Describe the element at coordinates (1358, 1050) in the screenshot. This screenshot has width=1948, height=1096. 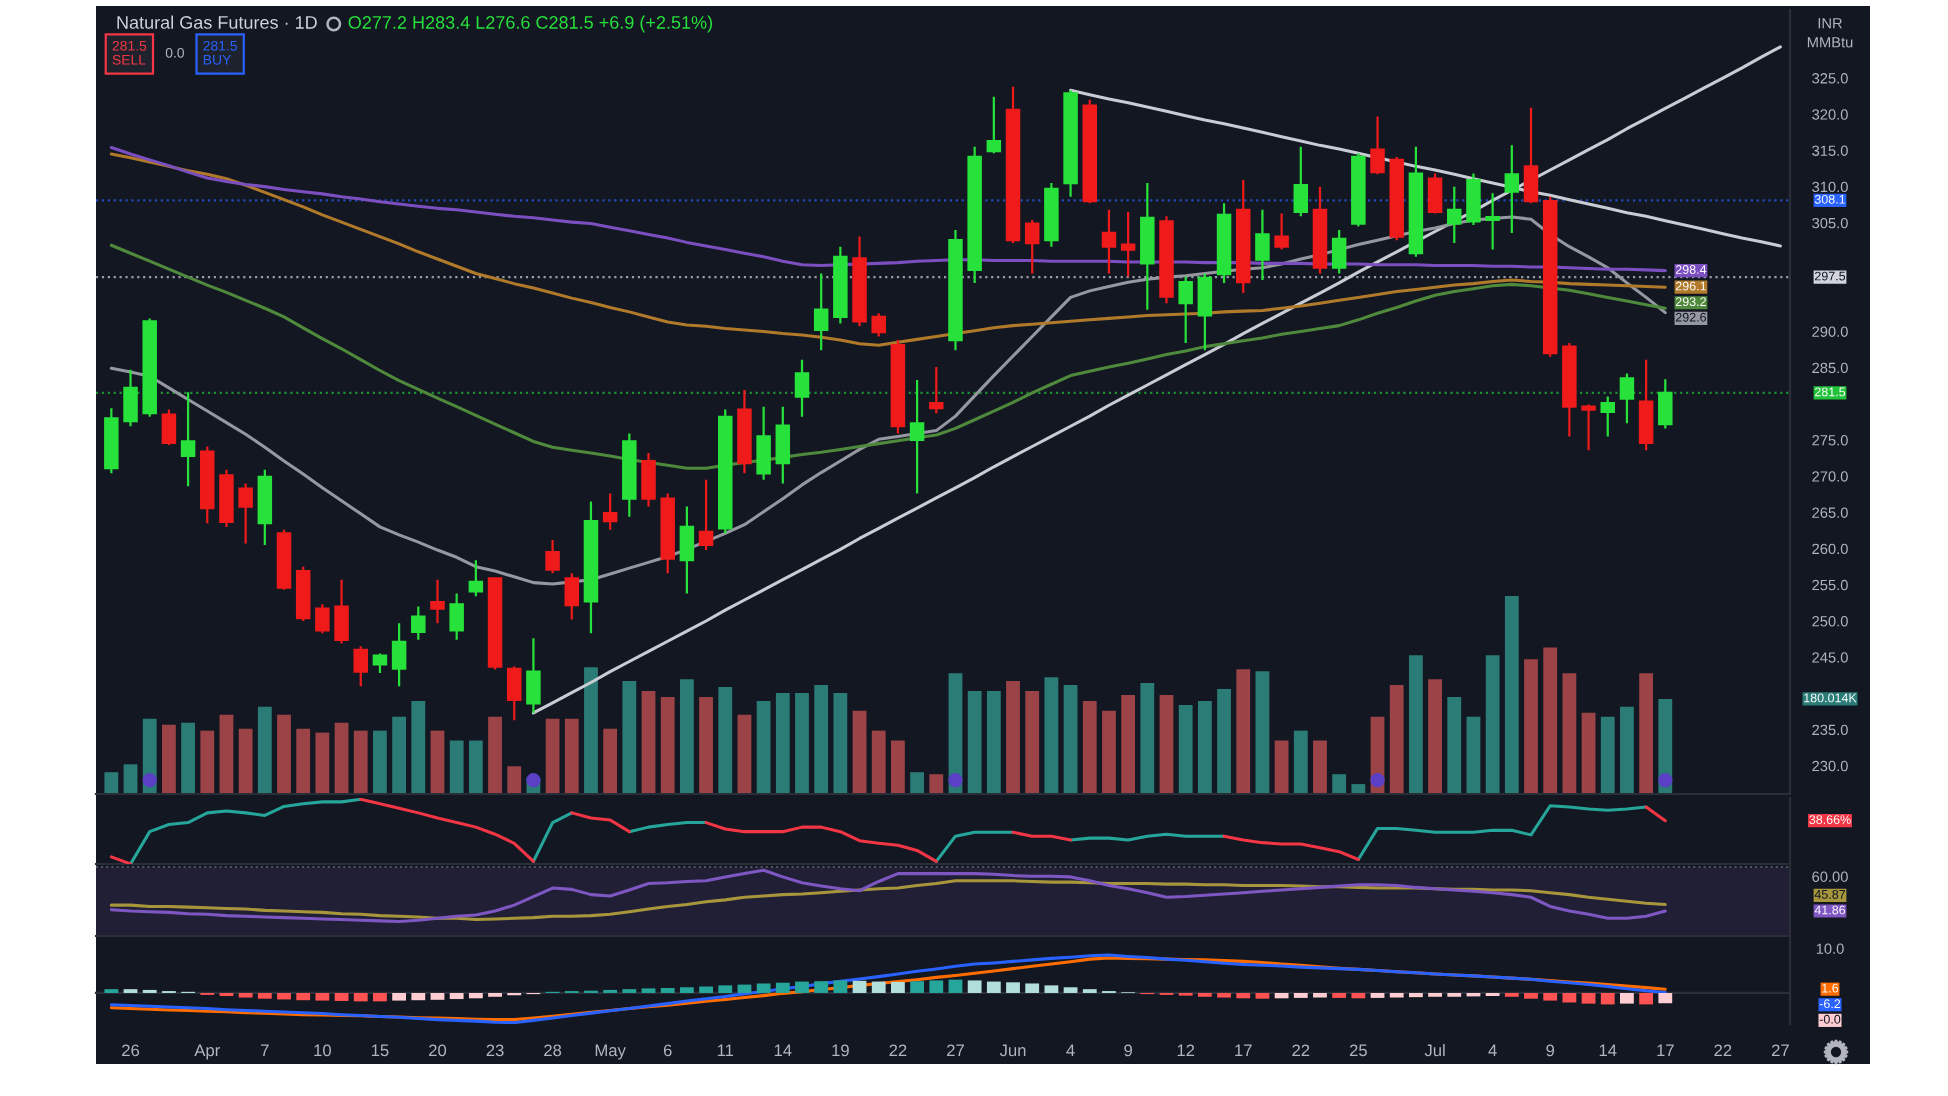
I see `x-tick-label: 25` at that location.